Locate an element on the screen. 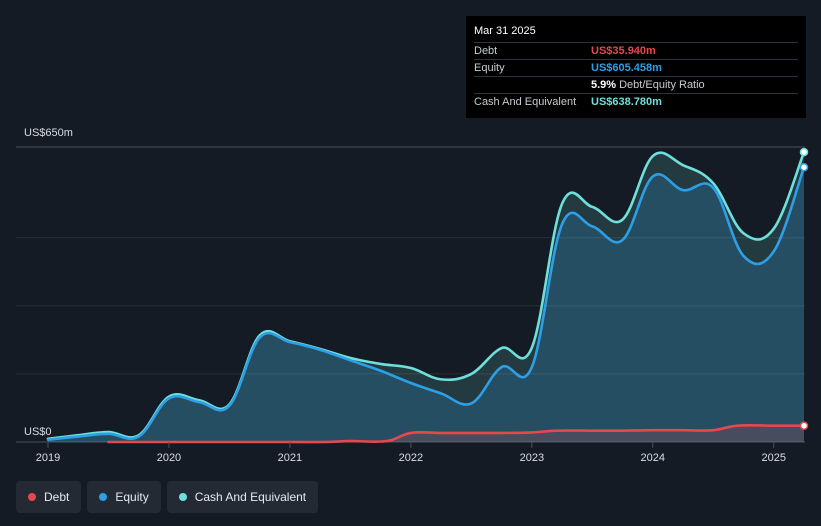 Image resolution: width=821 pixels, height=526 pixels. tooltip-row-ratio: 5.9% Debt/Equity Ratio is located at coordinates (636, 84).